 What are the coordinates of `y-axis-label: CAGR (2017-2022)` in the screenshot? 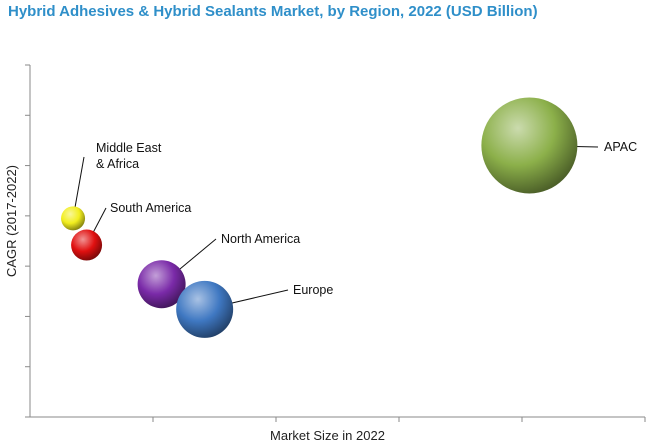 It's located at (11, 221).